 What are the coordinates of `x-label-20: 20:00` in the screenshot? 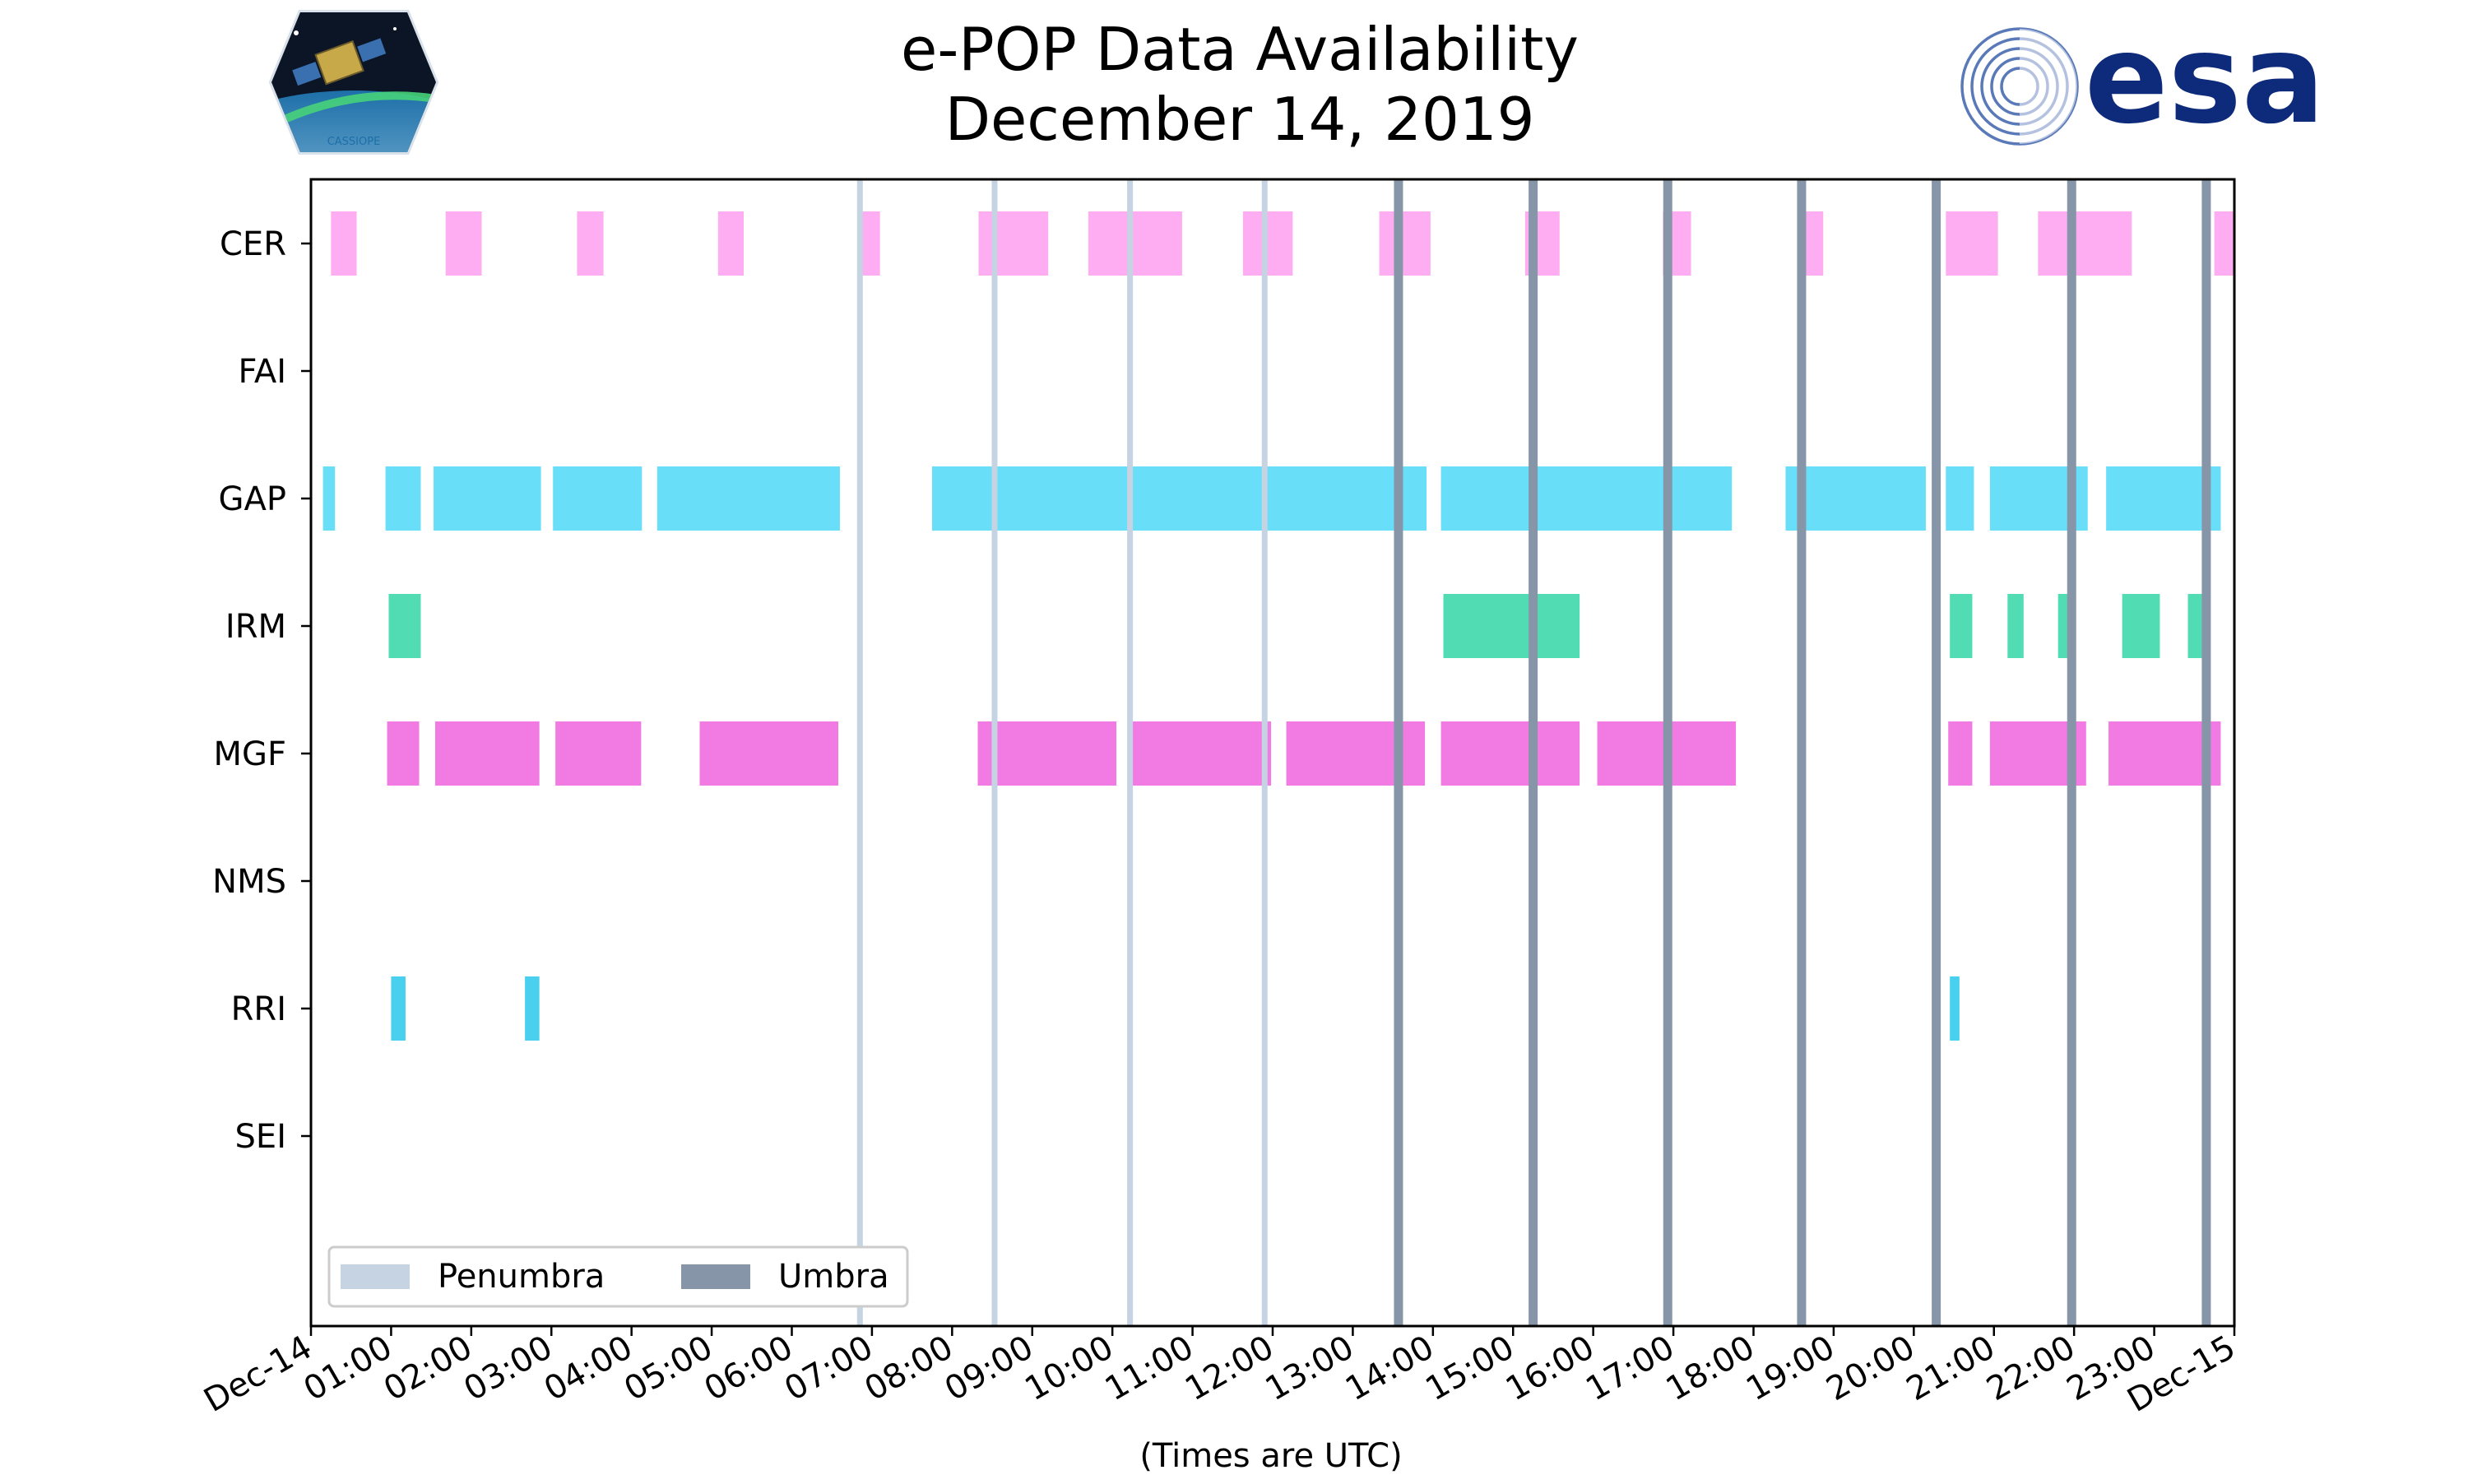 It's located at (1870, 1368).